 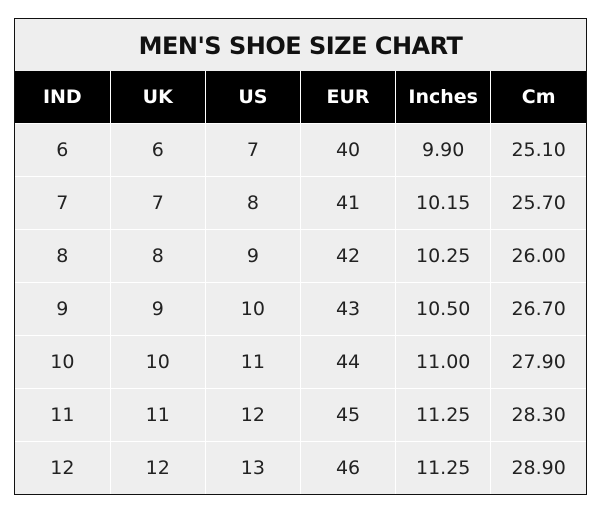 I want to click on table-row: 7 7 8 41 10.15 25.70, so click(x=300, y=203).